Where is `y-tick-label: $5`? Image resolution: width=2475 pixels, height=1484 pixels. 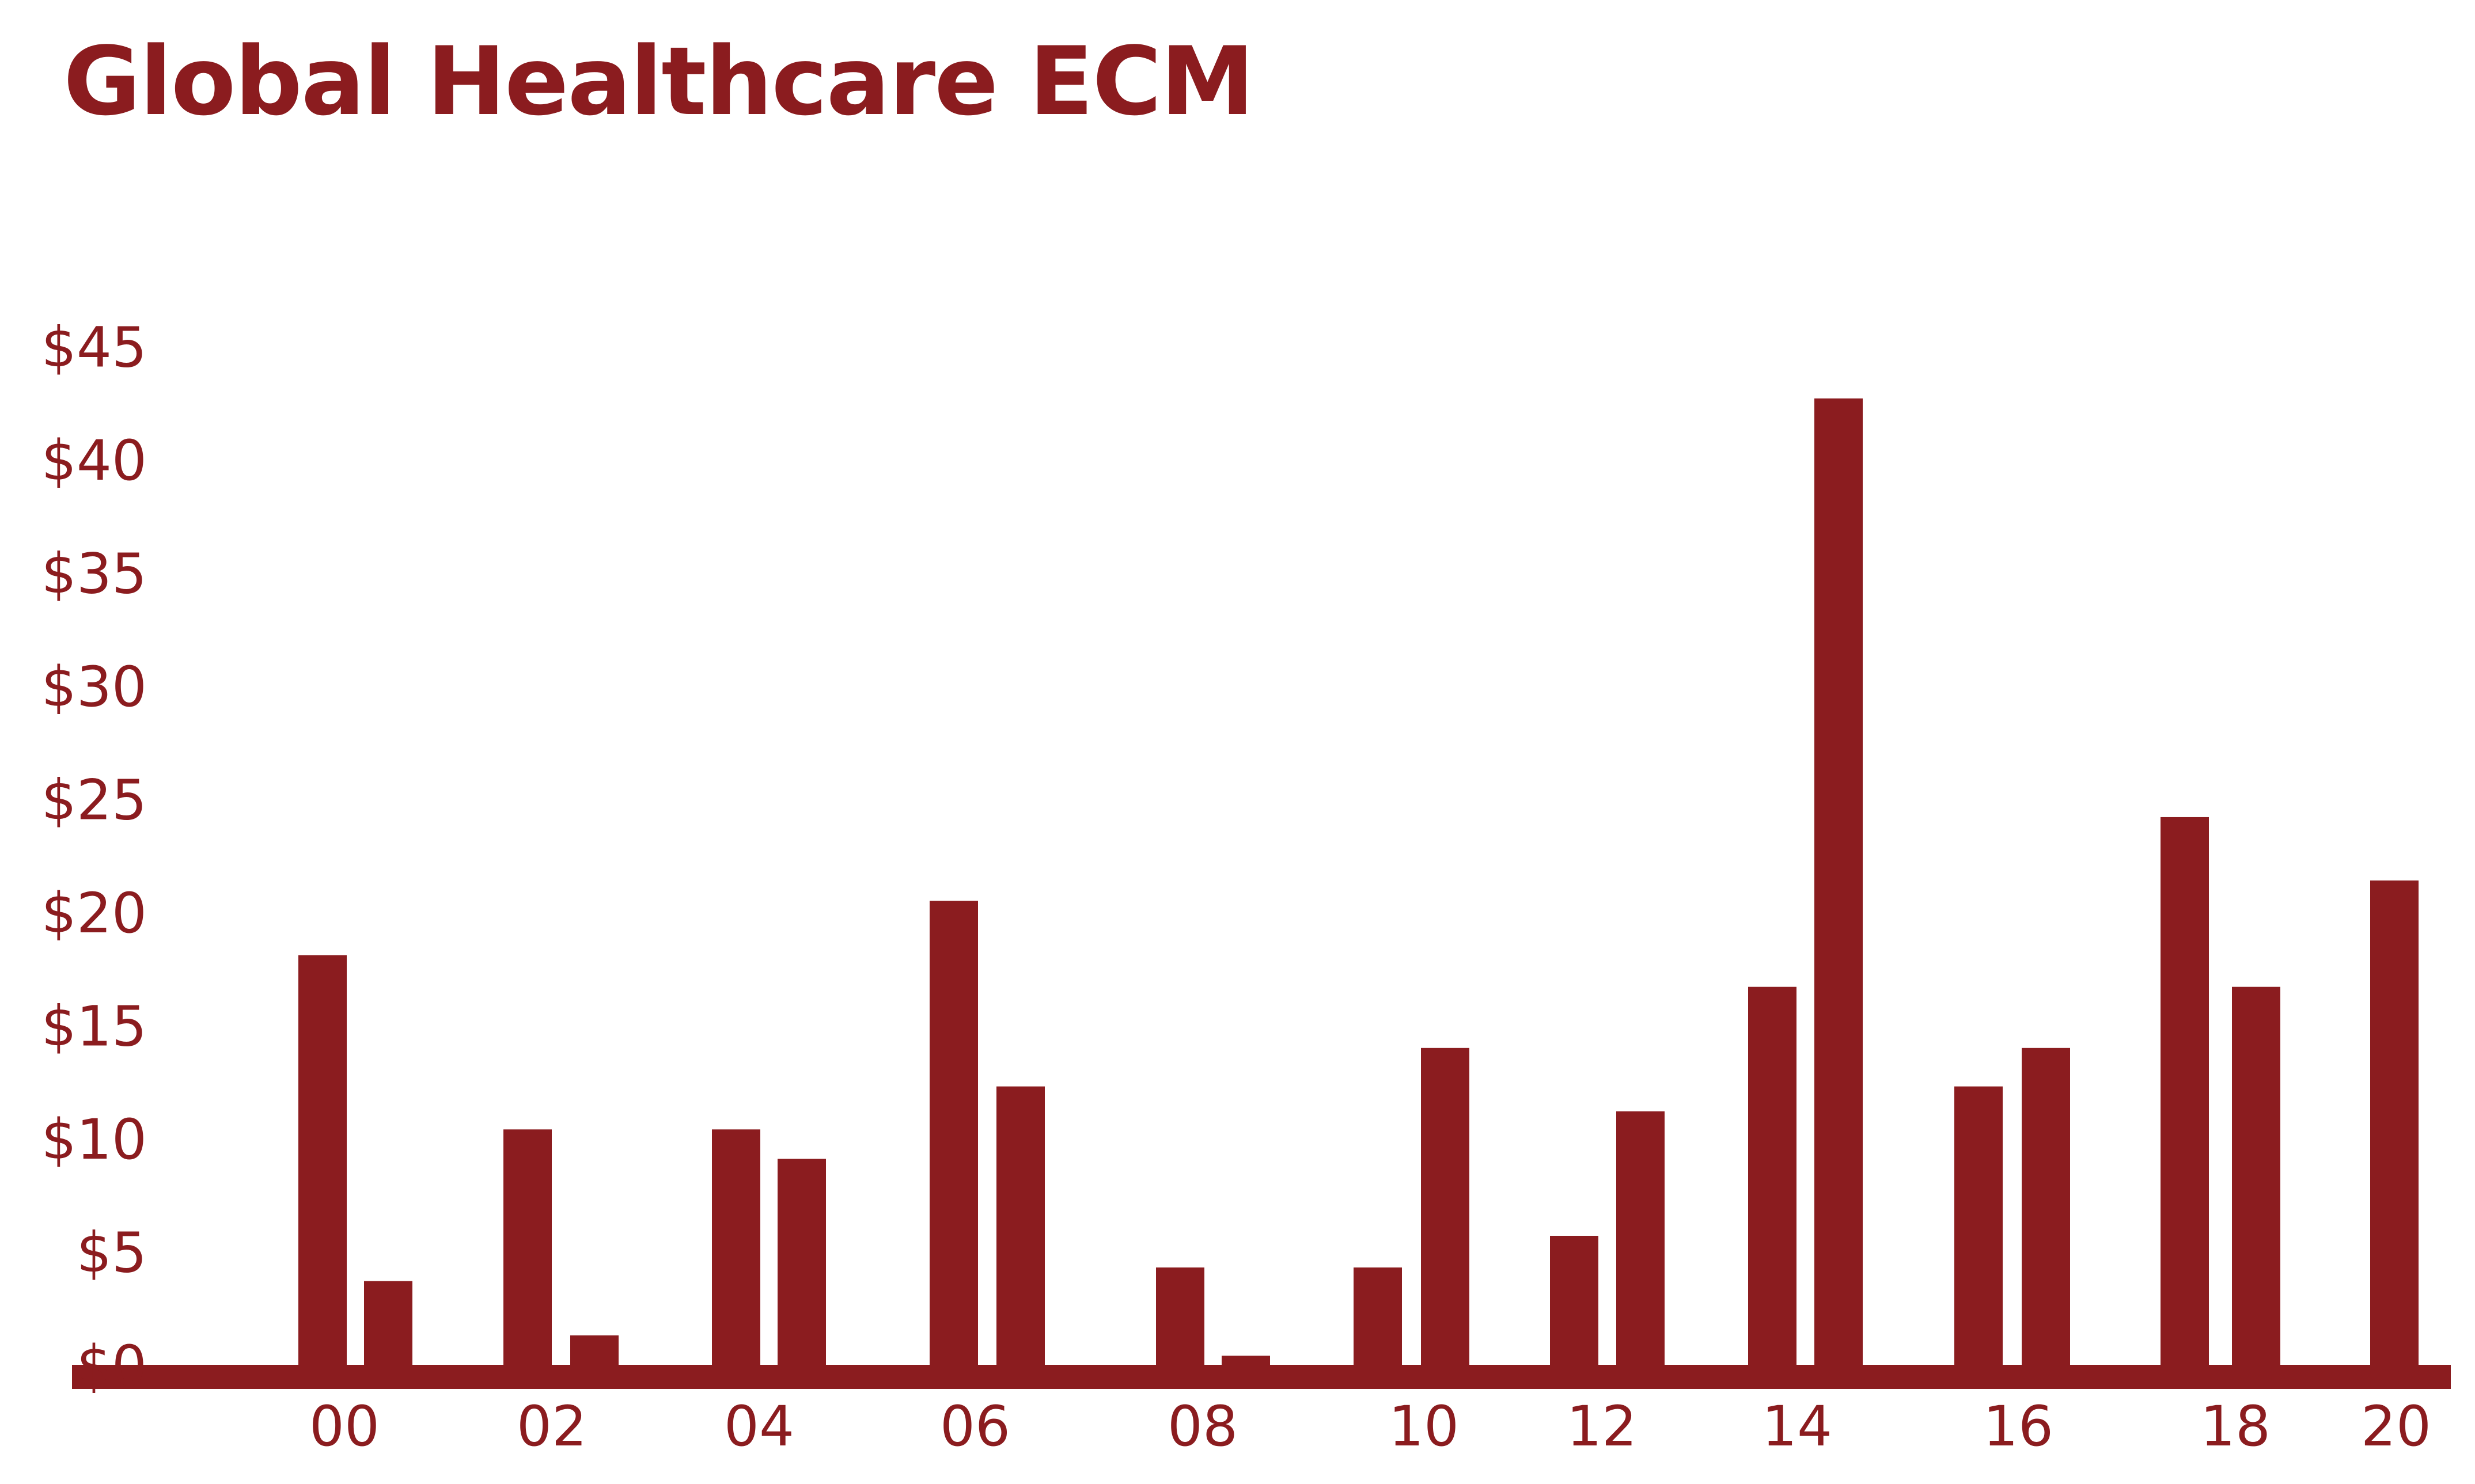 y-tick-label: $5 is located at coordinates (112, 1253).